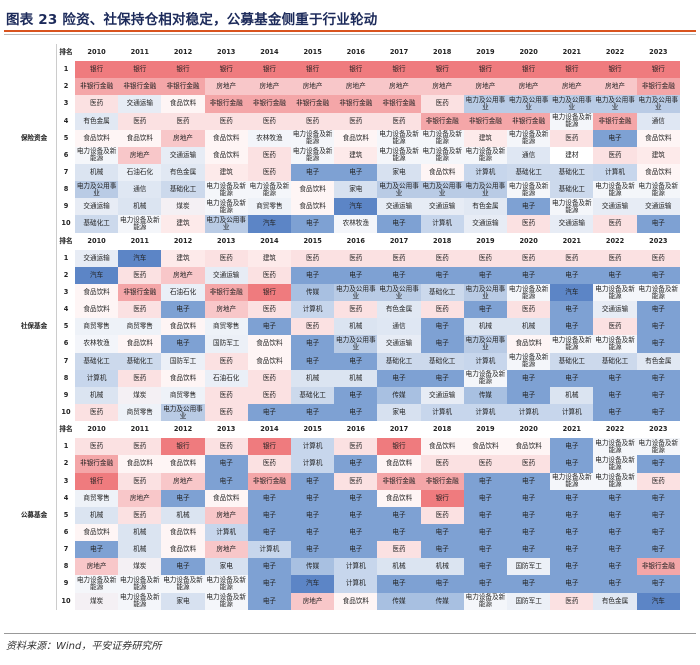  I want to click on year-header: 2013, so click(226, 429).